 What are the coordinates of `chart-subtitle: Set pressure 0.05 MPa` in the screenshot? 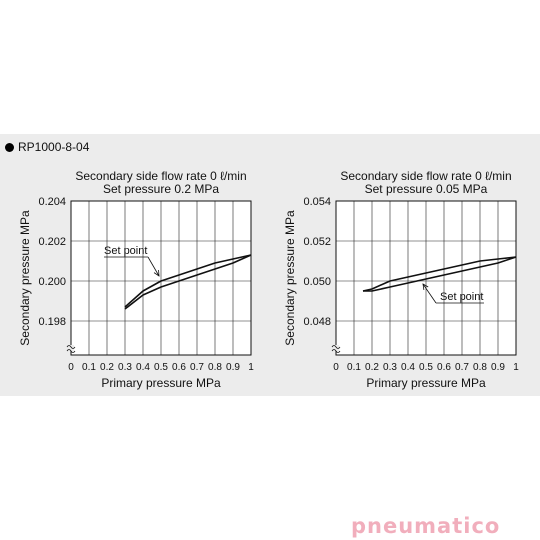 It's located at (426, 189).